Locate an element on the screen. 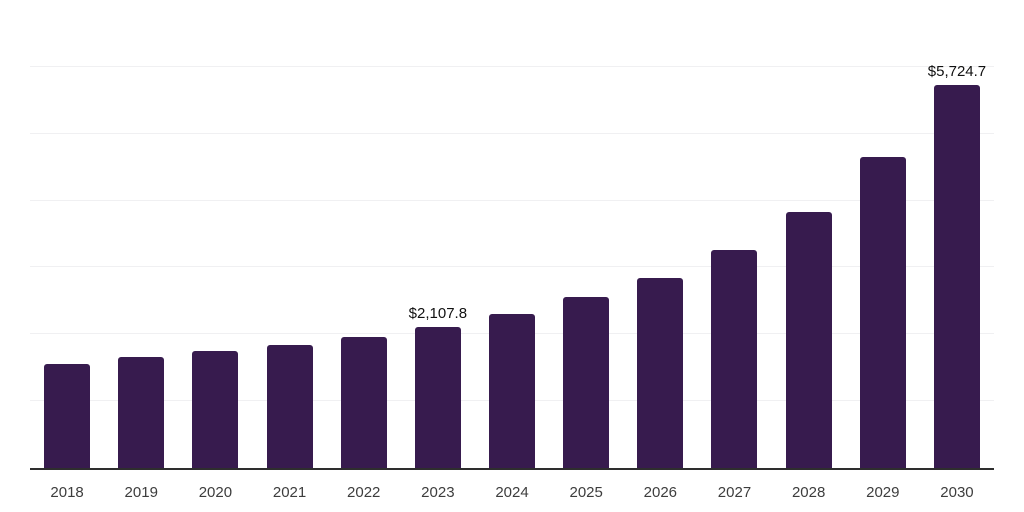 Image resolution: width=1024 pixels, height=512 pixels. bar-slot-2025 is located at coordinates (586, 234).